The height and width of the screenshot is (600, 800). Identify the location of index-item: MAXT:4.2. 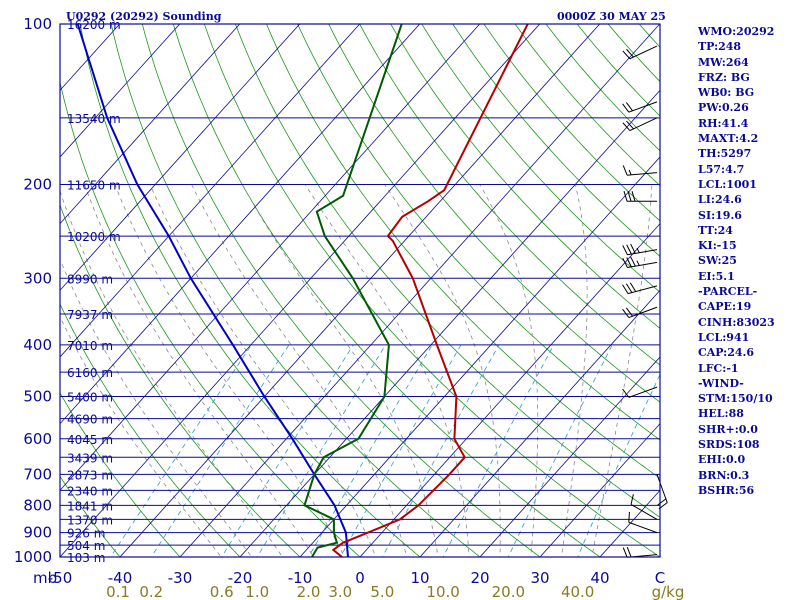
(728, 139).